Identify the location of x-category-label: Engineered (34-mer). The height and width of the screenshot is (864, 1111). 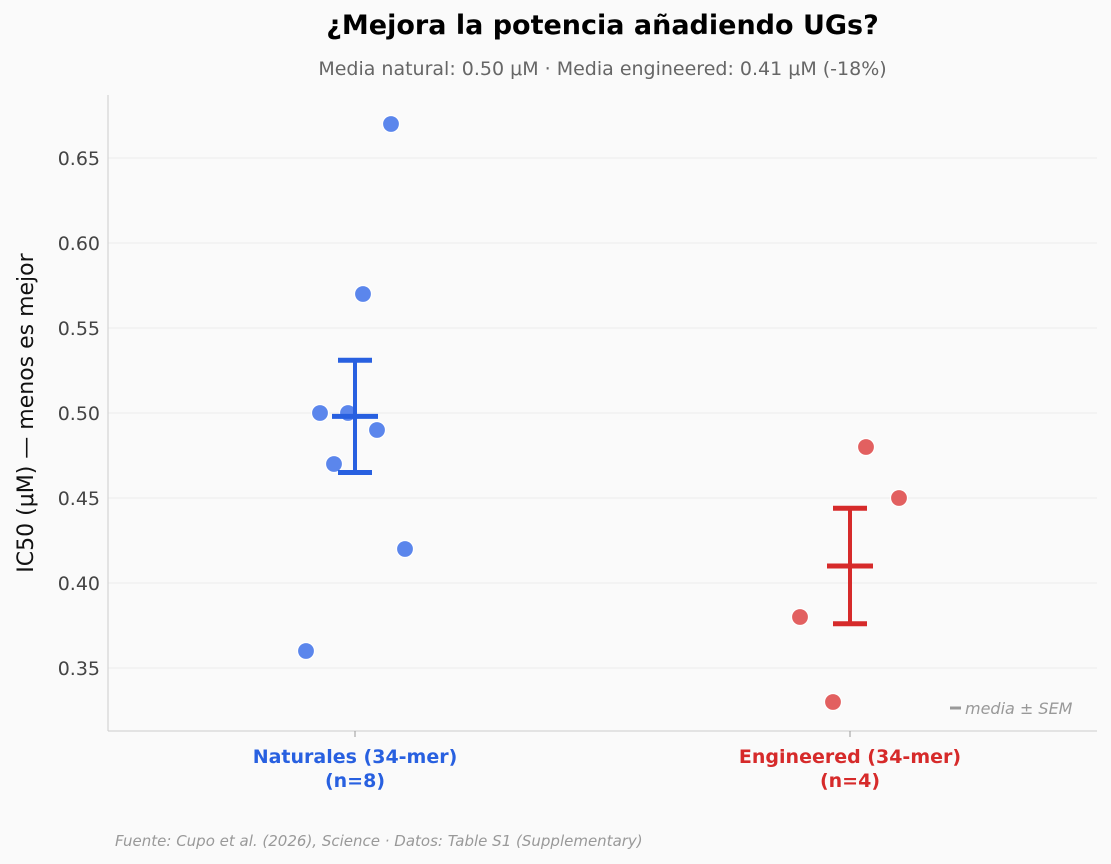
(850, 757).